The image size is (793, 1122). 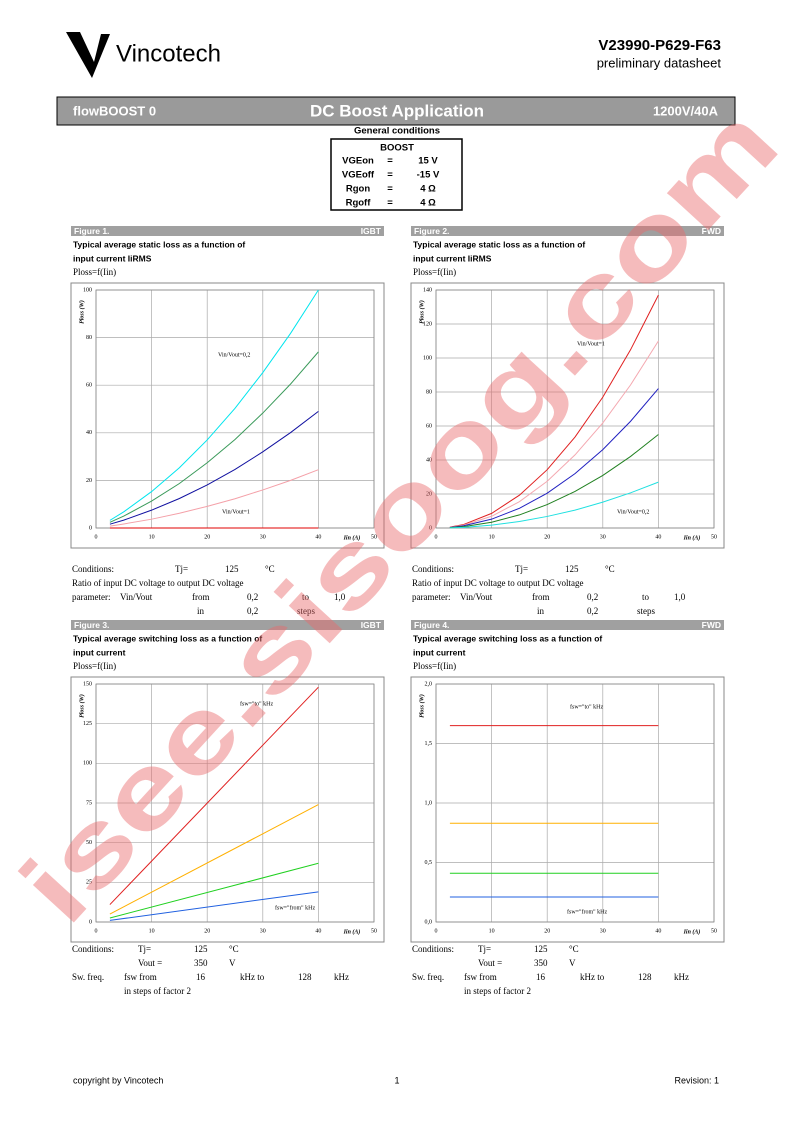 What do you see at coordinates (658, 537) in the screenshot?
I see `x-tick-label: 40` at bounding box center [658, 537].